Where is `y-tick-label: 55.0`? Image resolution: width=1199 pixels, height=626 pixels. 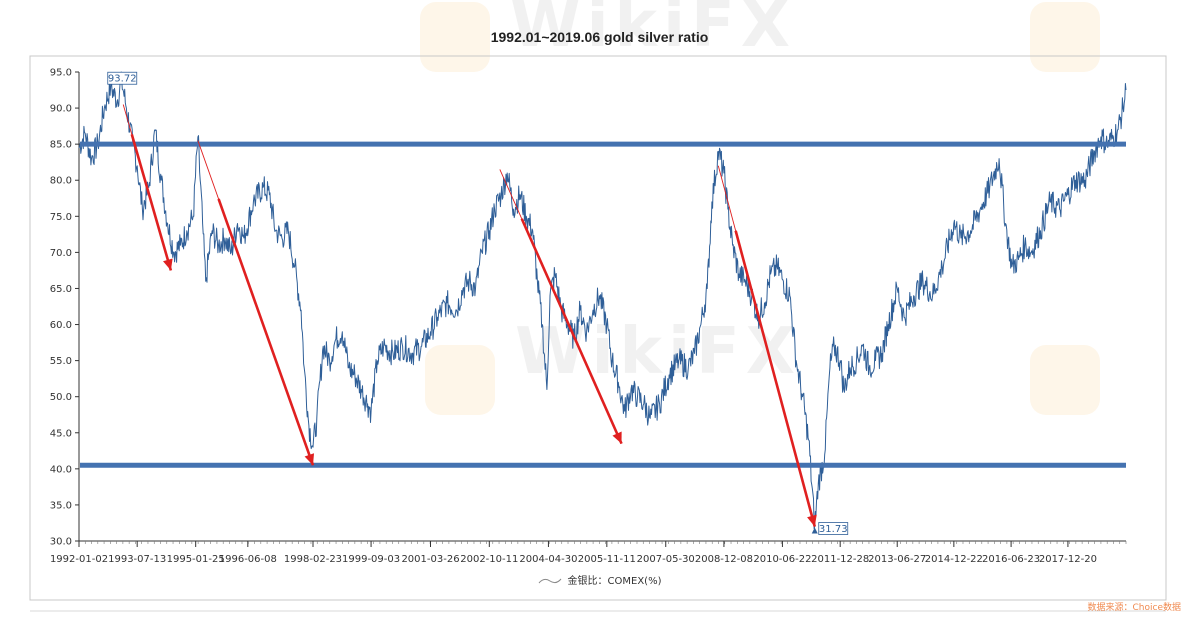 y-tick-label: 55.0 is located at coordinates (61, 361).